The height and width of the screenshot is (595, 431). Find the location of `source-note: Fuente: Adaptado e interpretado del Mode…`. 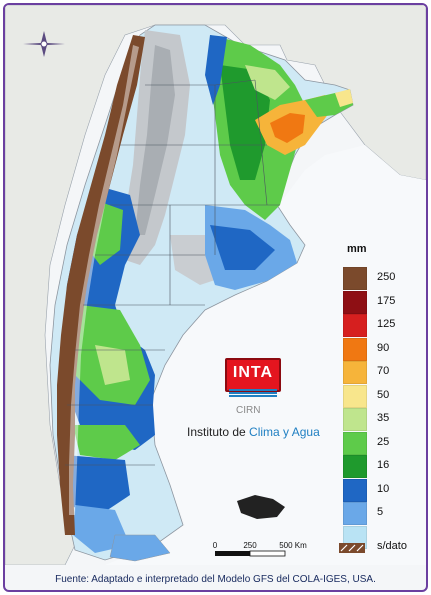

source-note: Fuente: Adaptado e interpretado del Mode… is located at coordinates (215, 579).